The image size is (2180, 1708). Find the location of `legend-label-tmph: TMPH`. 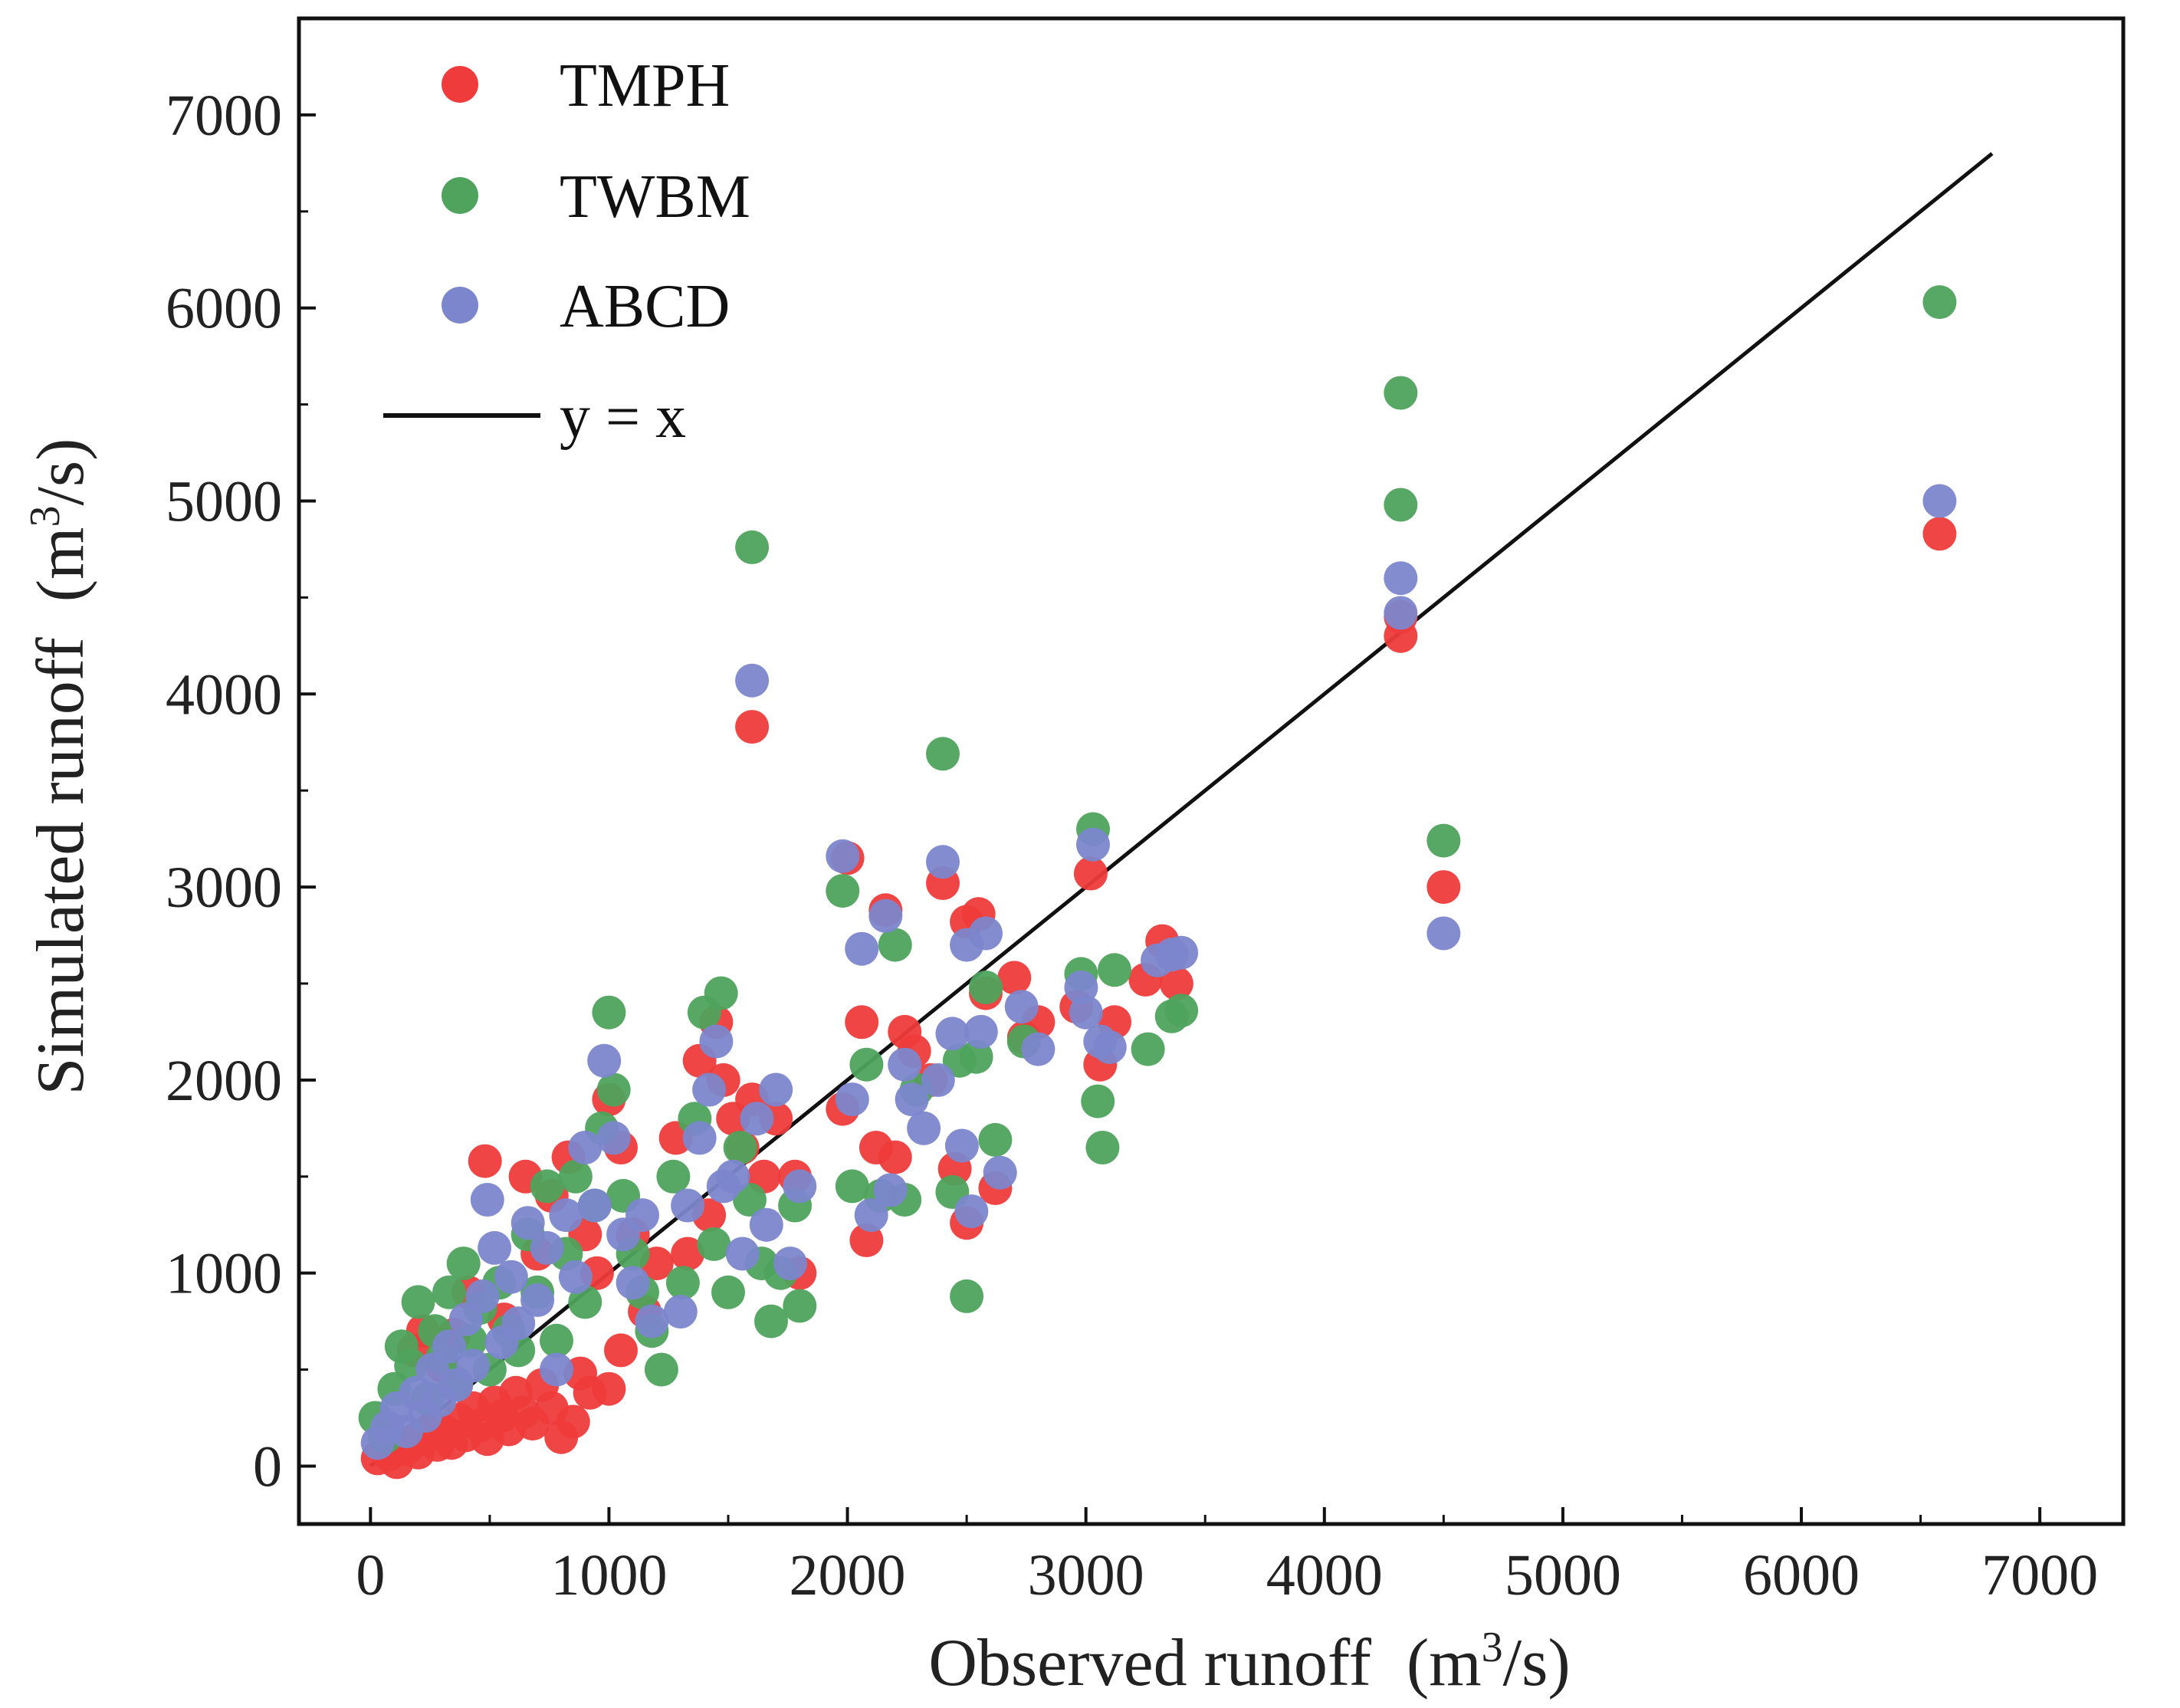

legend-label-tmph: TMPH is located at coordinates (645, 86).